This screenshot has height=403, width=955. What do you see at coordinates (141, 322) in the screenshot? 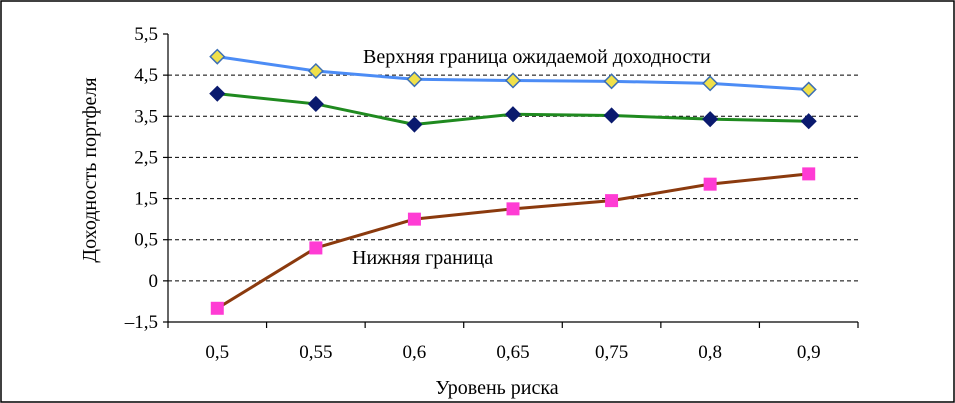
I see `y-tick-label: –1,5` at bounding box center [141, 322].